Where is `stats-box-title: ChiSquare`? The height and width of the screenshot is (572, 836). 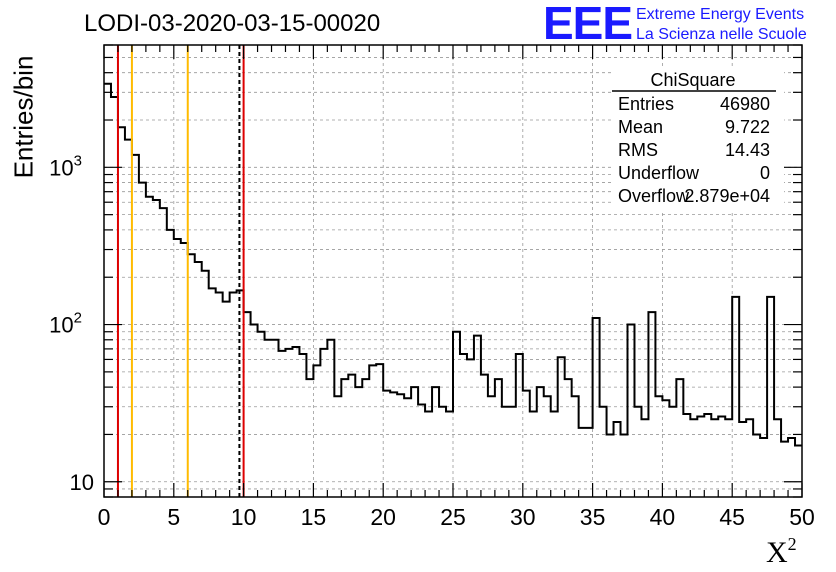 stats-box-title: ChiSquare is located at coordinates (692, 80).